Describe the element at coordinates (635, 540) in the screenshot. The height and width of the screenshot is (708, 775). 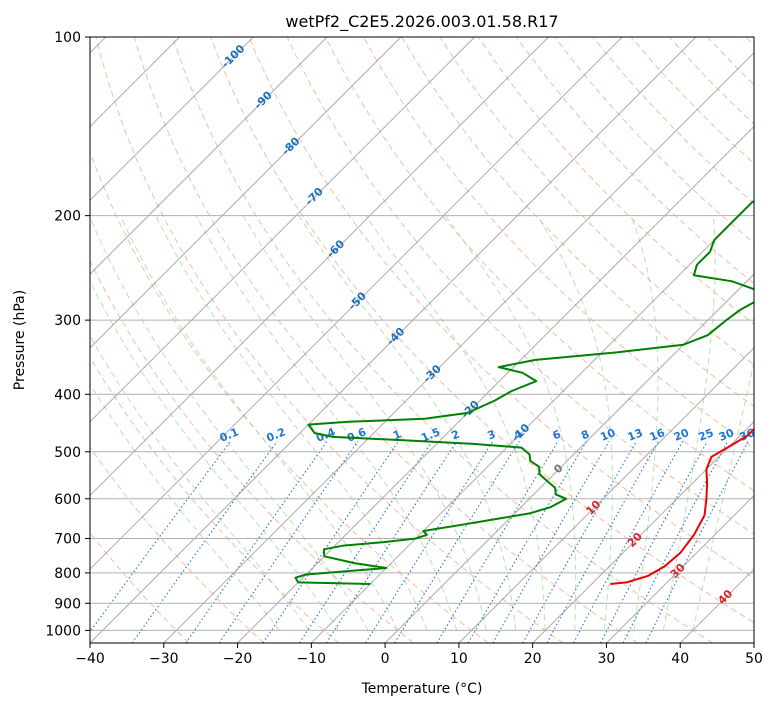
I see `isotherm-label: 20` at that location.